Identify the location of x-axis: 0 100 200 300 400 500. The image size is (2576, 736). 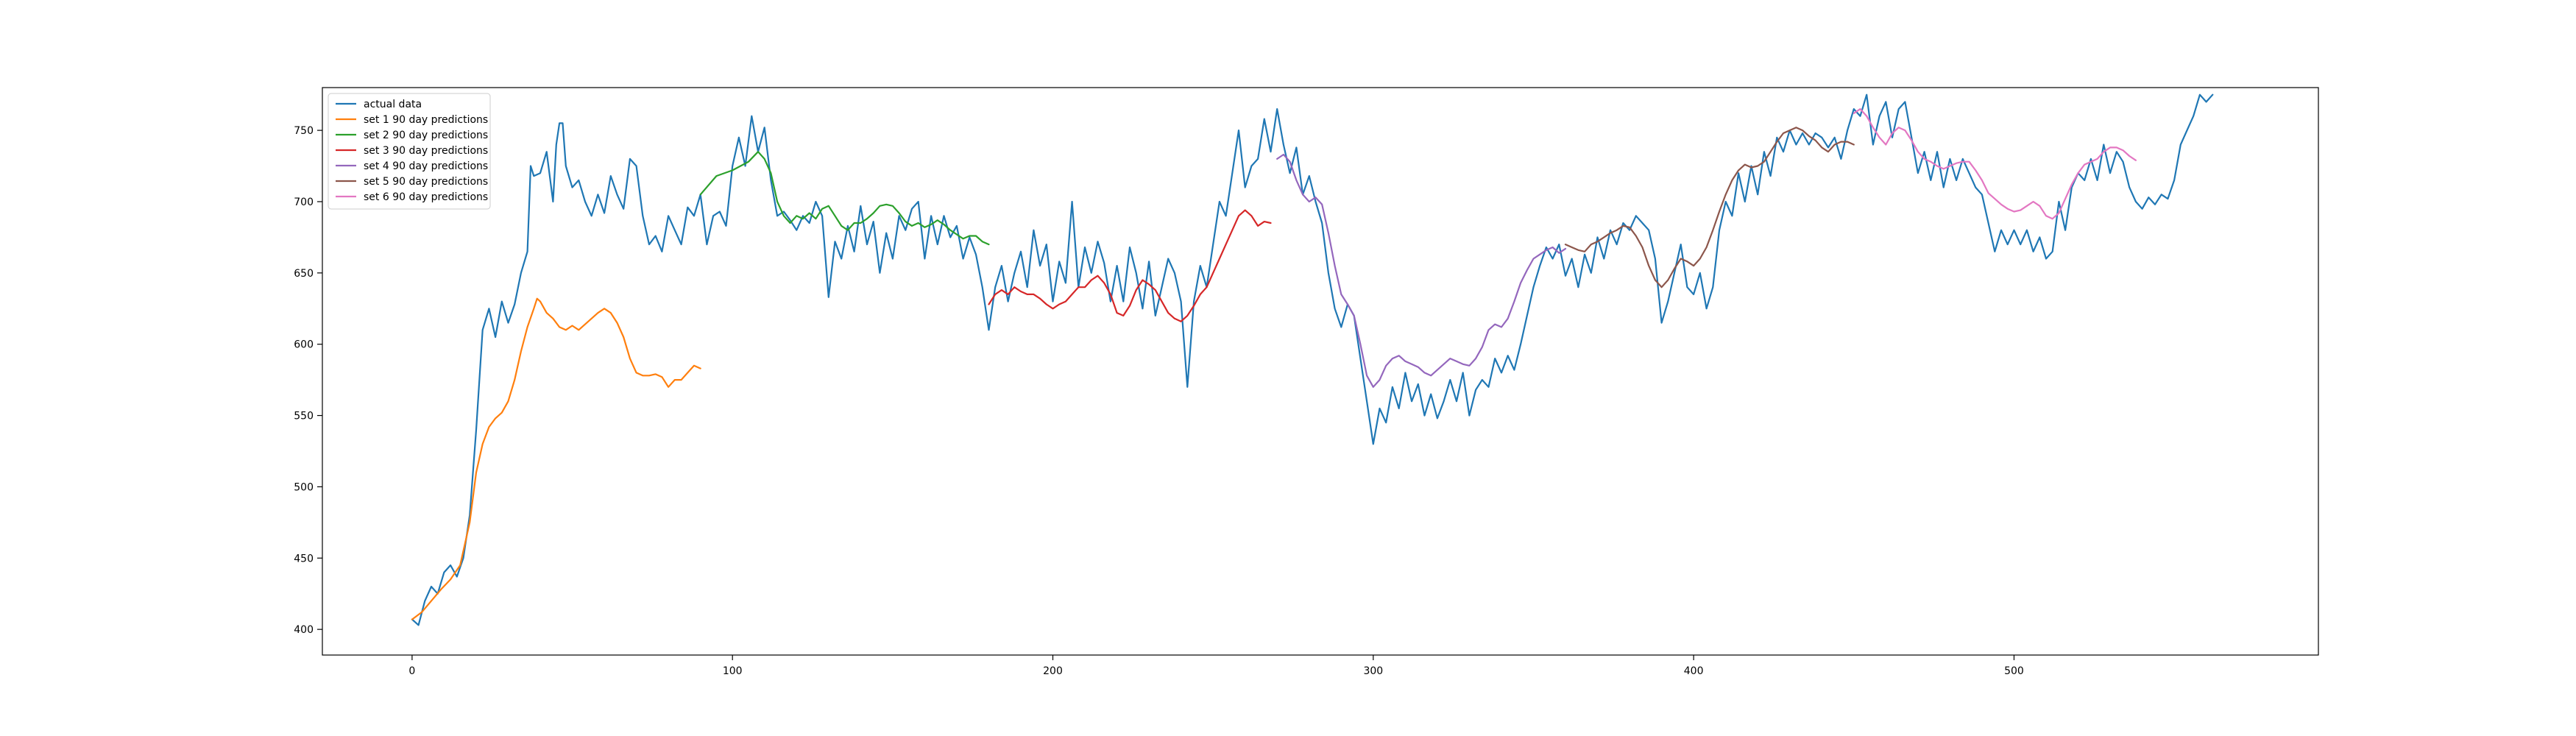
(1216, 666).